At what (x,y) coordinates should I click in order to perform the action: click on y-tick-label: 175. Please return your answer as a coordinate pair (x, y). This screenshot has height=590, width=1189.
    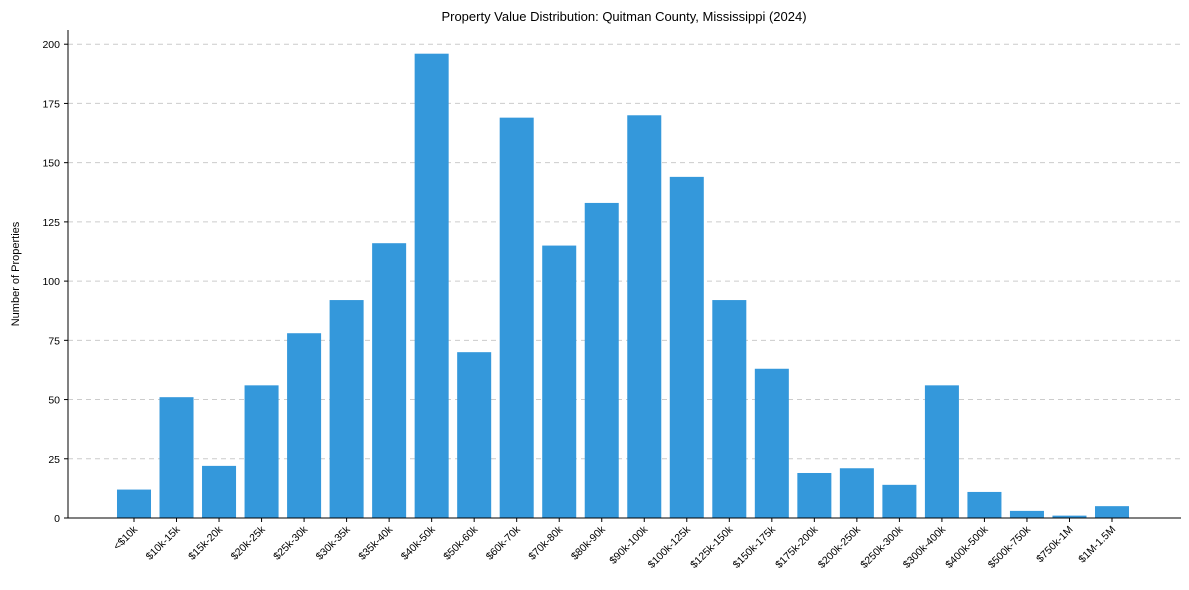
    Looking at the image, I should click on (51, 104).